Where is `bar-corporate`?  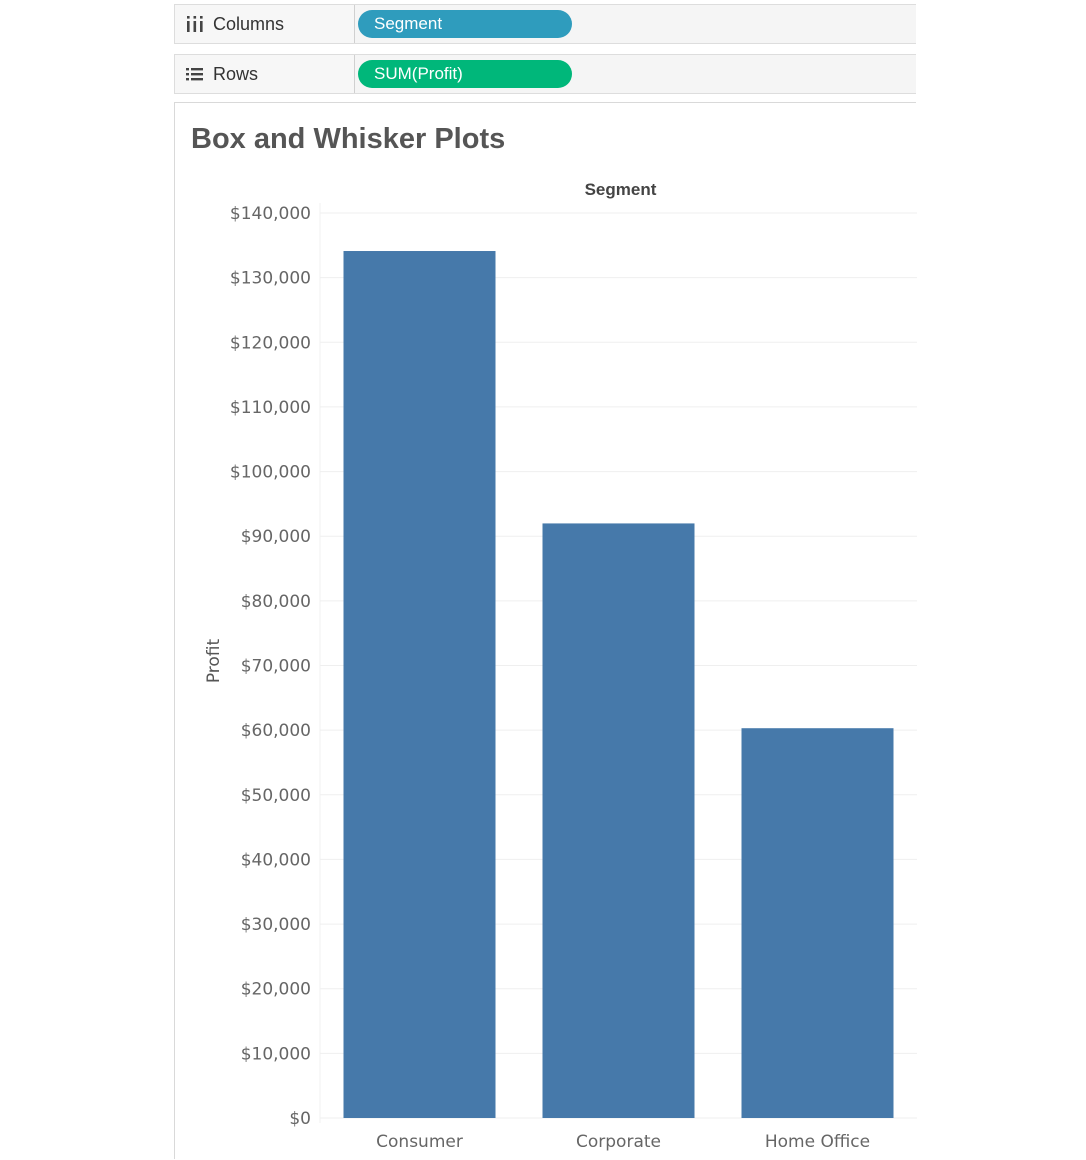 bar-corporate is located at coordinates (618, 820).